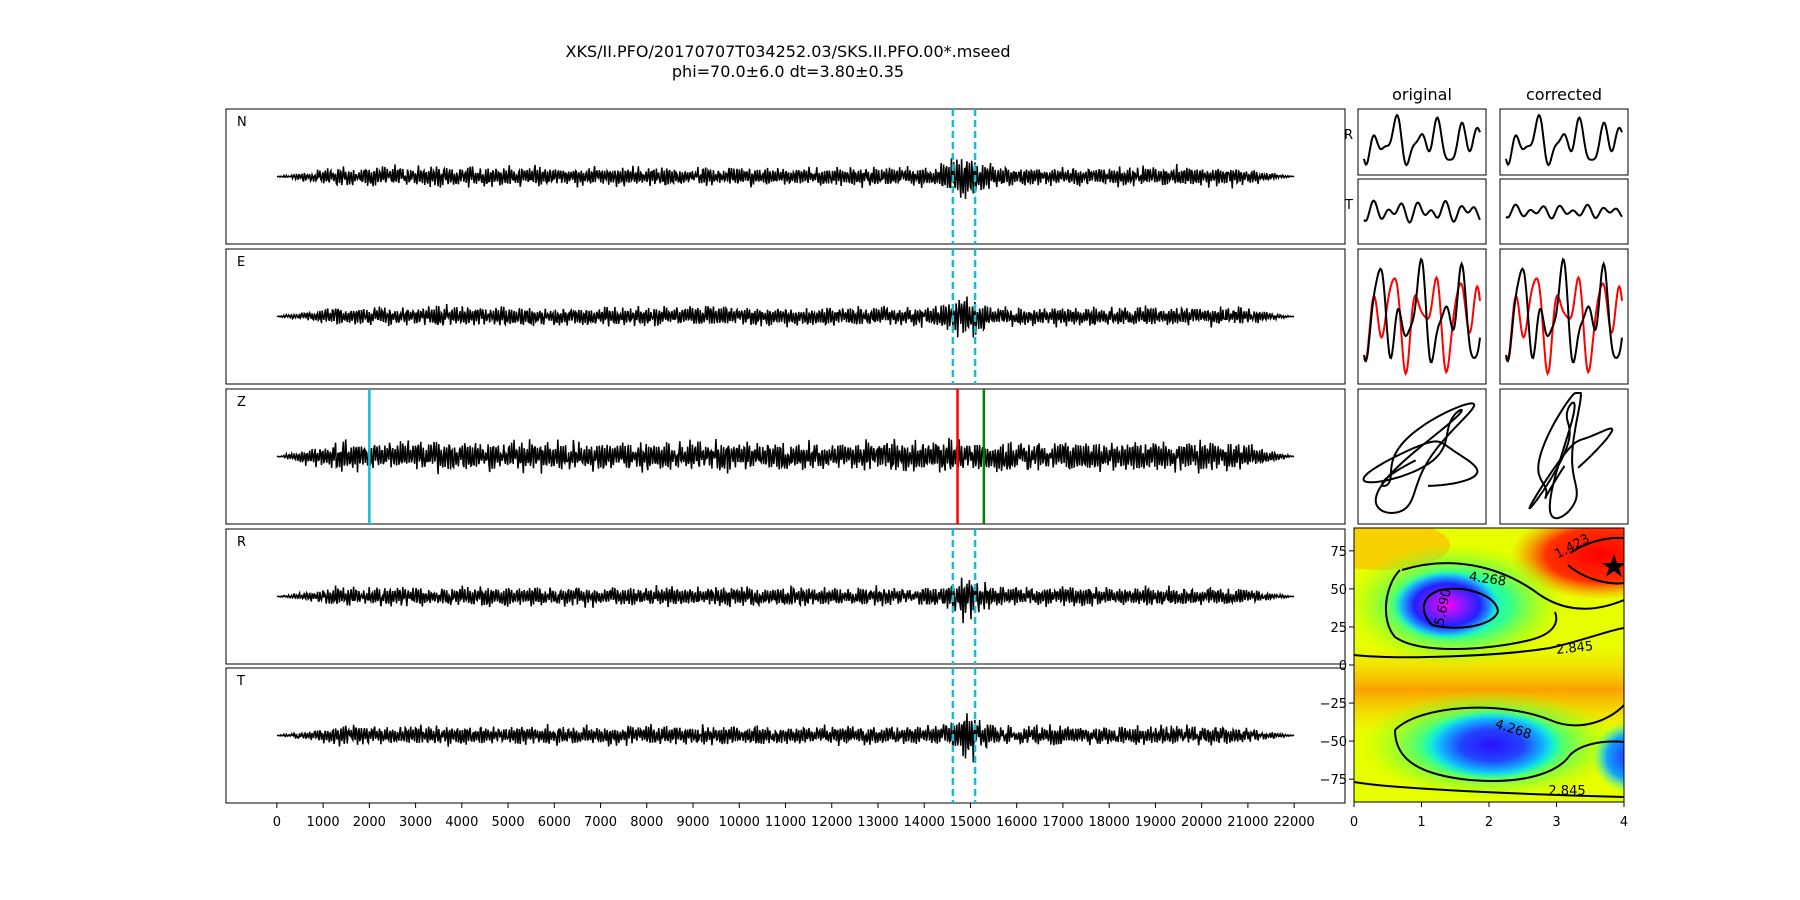 This screenshot has height=900, width=1800. Describe the element at coordinates (1566, 791) in the screenshot. I see `contour-label-2845-lower: 2.845` at that location.